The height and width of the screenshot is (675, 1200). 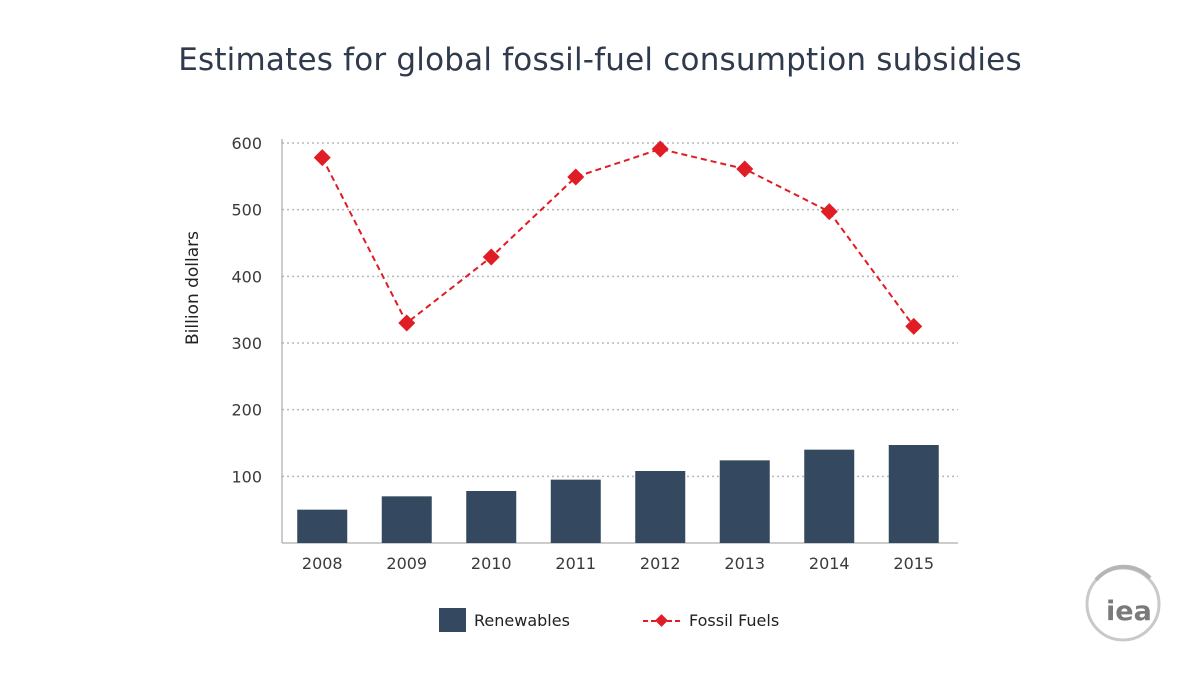 What do you see at coordinates (246, 143) in the screenshot?
I see `y-tick-label: 600` at bounding box center [246, 143].